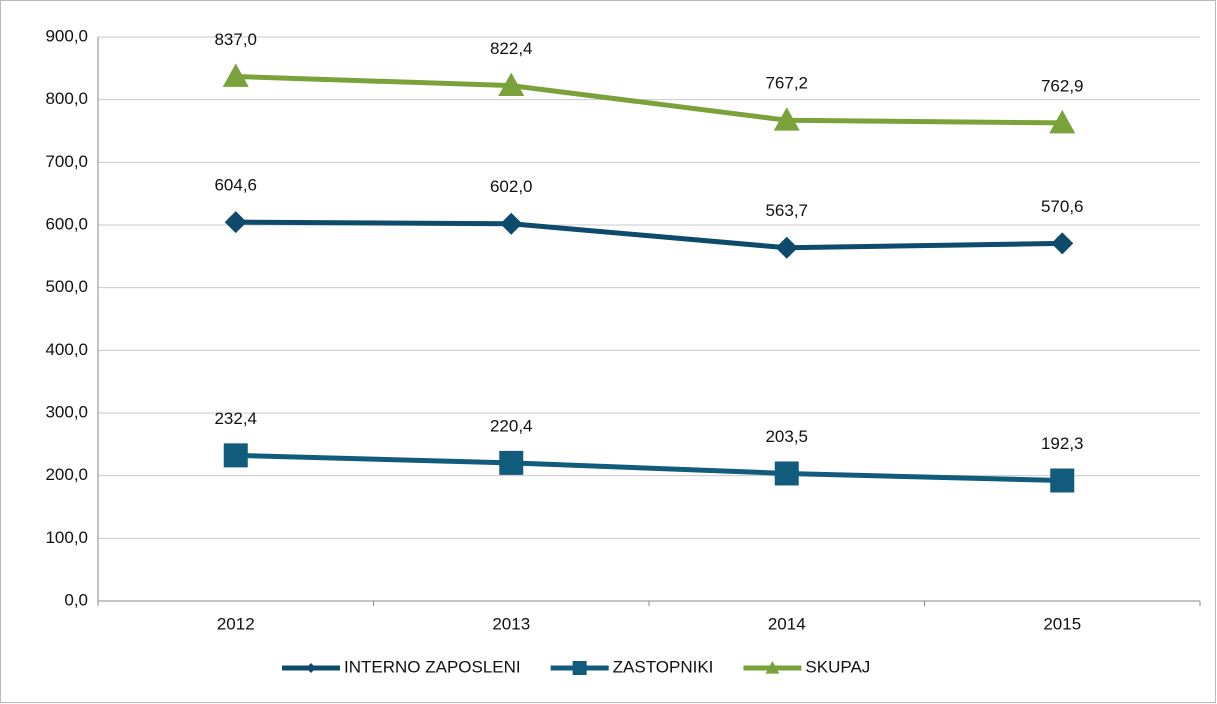 This screenshot has width=1217, height=704. Describe the element at coordinates (663, 666) in the screenshot. I see `legend-label: ZASTOPNIKI` at that location.